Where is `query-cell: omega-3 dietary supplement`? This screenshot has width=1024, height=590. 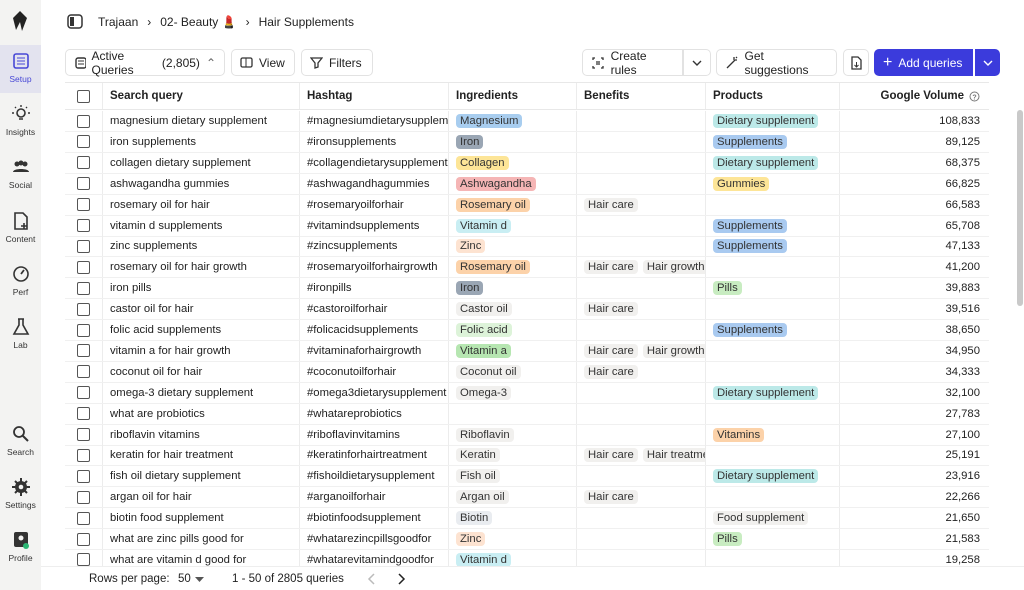 query-cell: omega-3 dietary supplement is located at coordinates (201, 392).